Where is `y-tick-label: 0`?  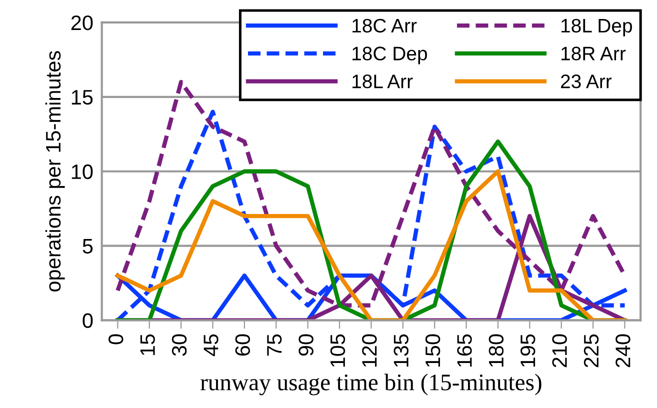
y-tick-label: 0 is located at coordinates (87, 320).